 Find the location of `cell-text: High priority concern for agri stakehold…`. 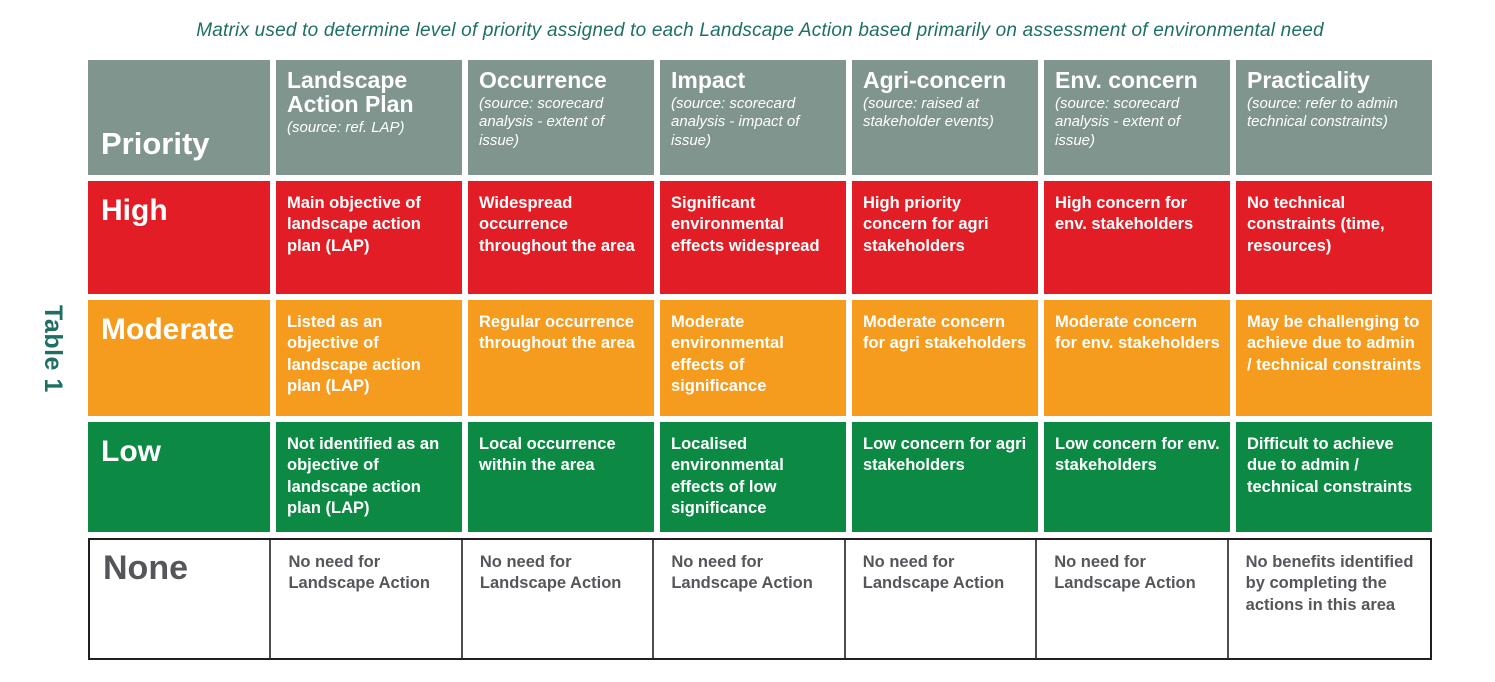

cell-text: High priority concern for agri stakehold… is located at coordinates (926, 224).